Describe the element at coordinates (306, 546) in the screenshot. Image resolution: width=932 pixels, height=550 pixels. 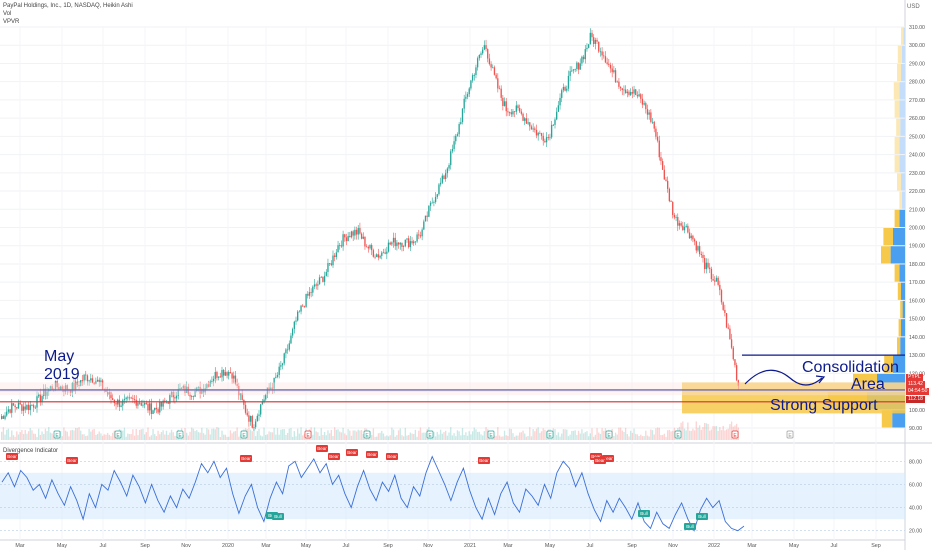
I see `time-tick-label: May` at that location.